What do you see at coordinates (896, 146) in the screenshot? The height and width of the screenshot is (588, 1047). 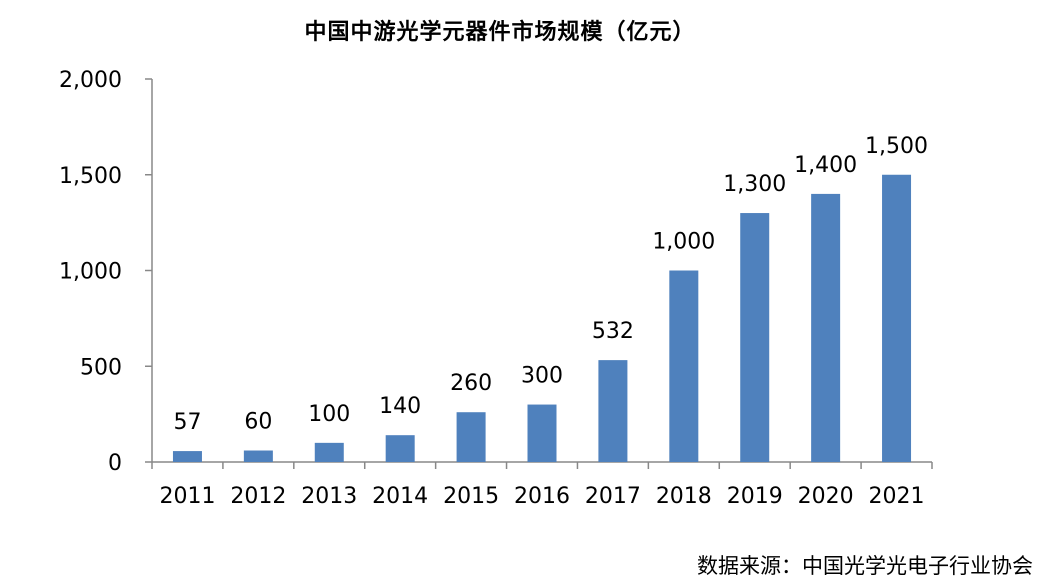 I see `bar-value-label: 1,500` at bounding box center [896, 146].